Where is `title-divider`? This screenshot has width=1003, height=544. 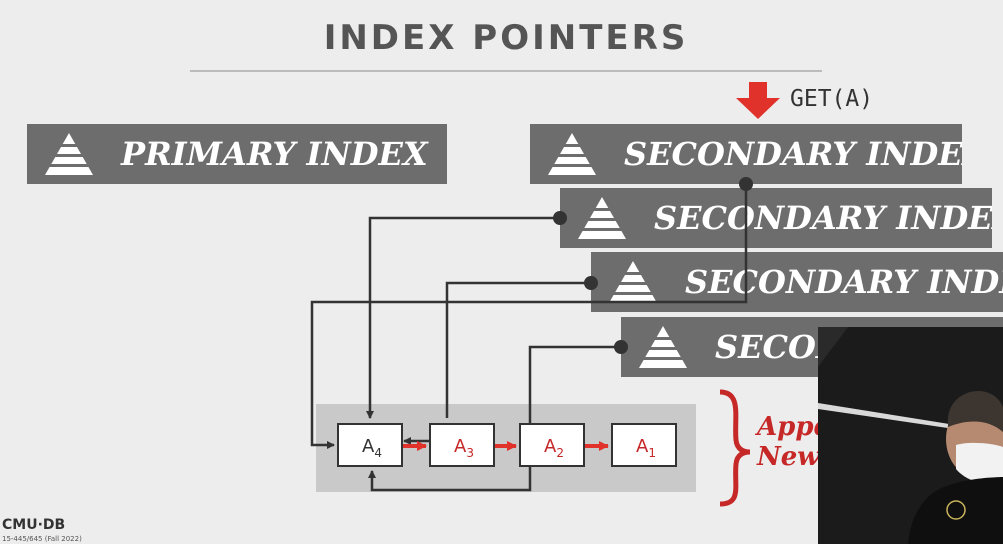
title-divider is located at coordinates (506, 71).